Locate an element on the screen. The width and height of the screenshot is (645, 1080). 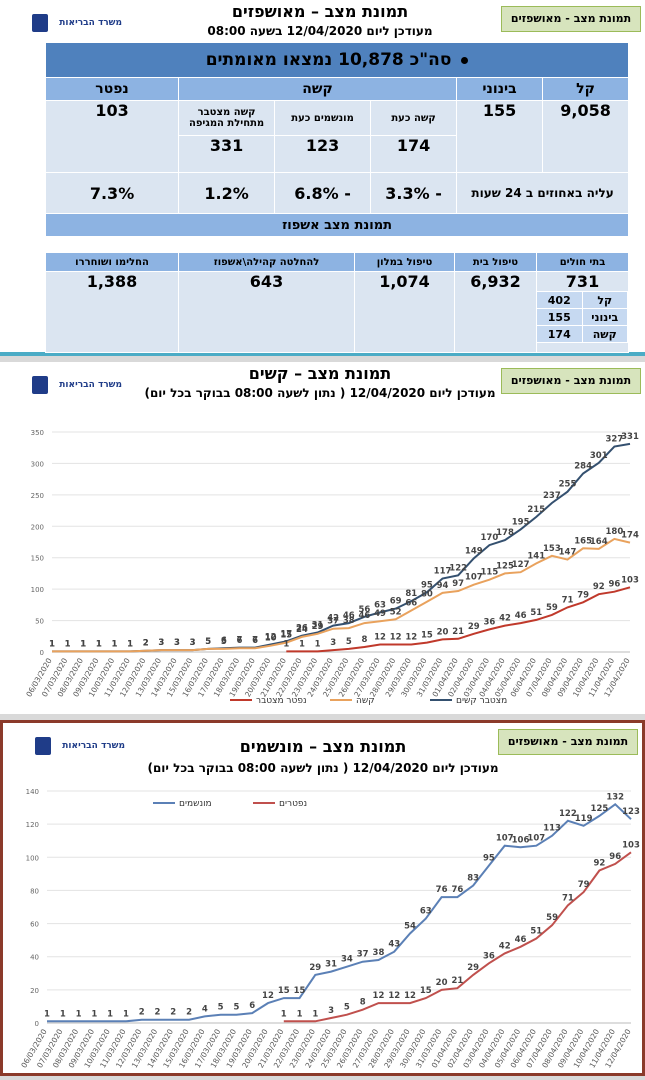
data-label: 301 is located at coordinates (599, 456).